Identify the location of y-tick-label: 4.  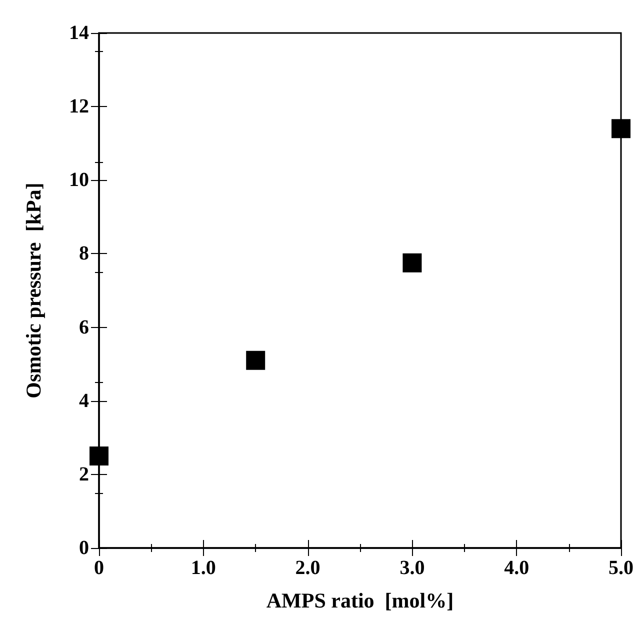
(84, 401).